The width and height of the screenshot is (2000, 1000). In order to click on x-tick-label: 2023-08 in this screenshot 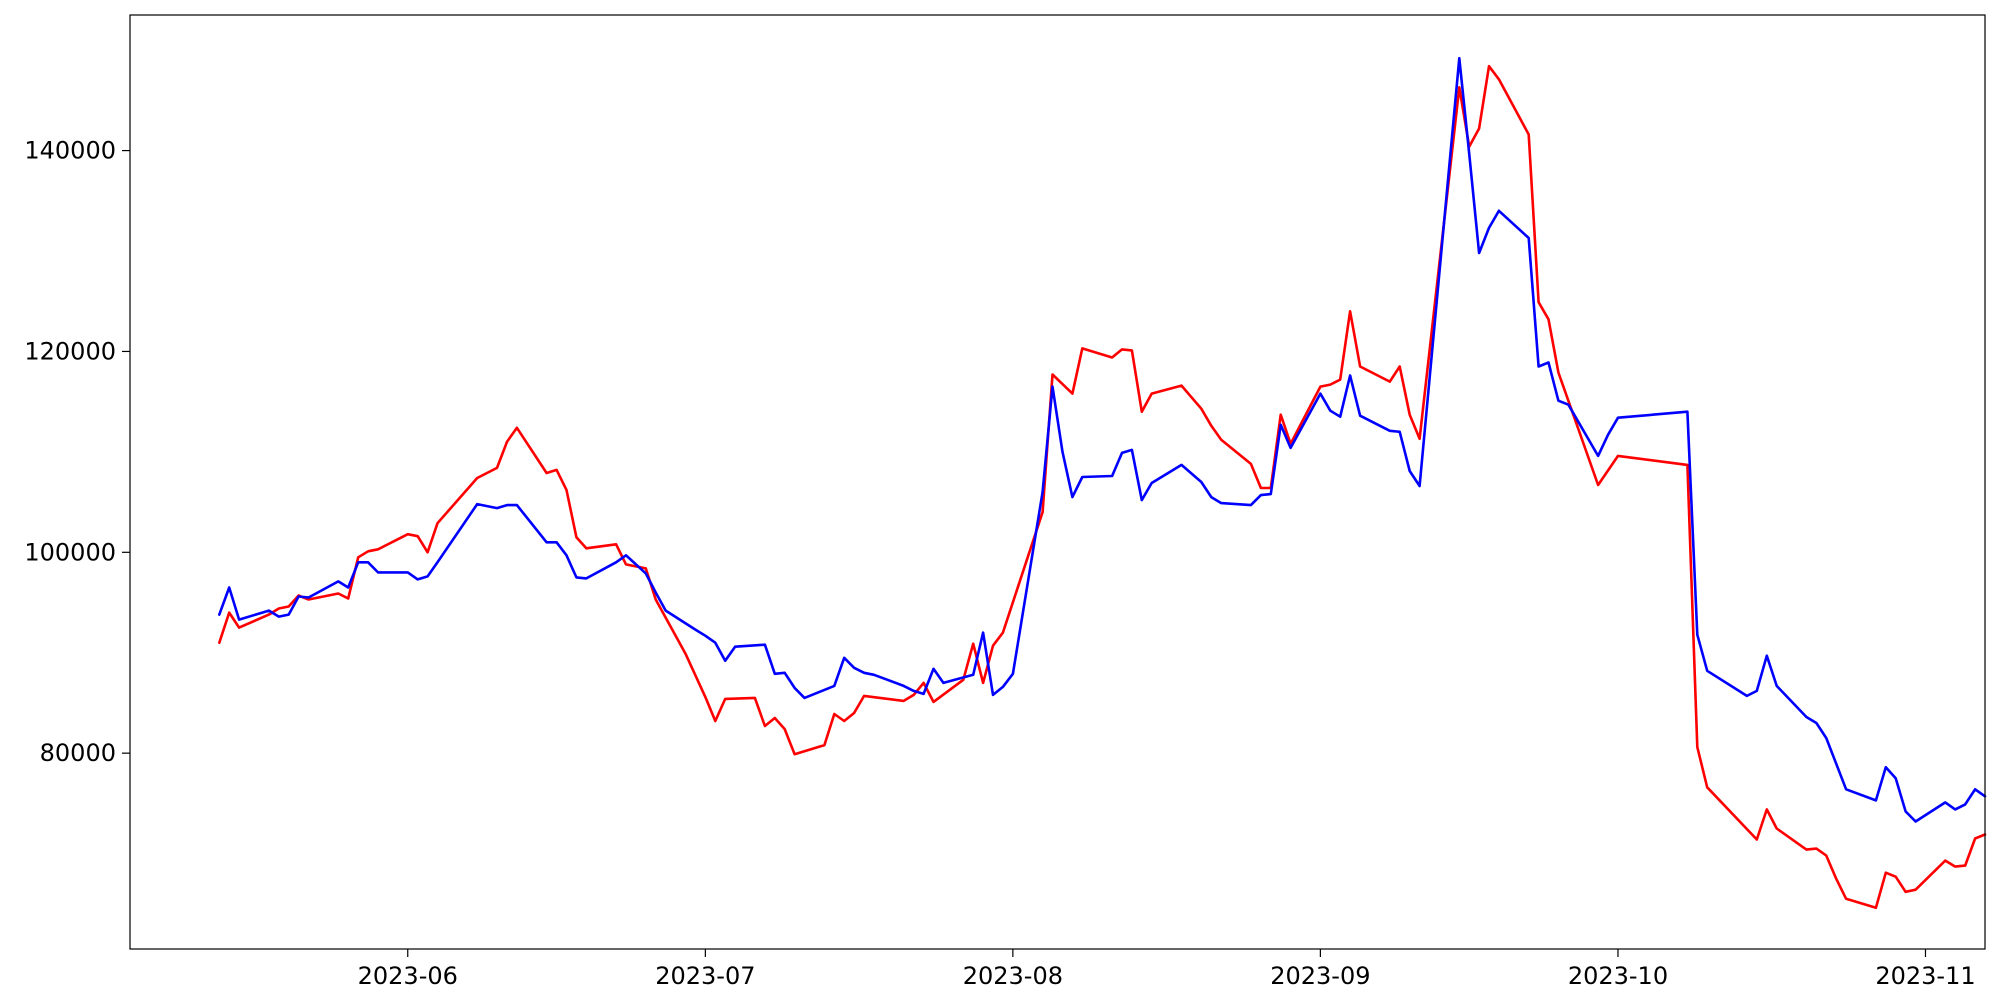, I will do `click(1013, 976)`.